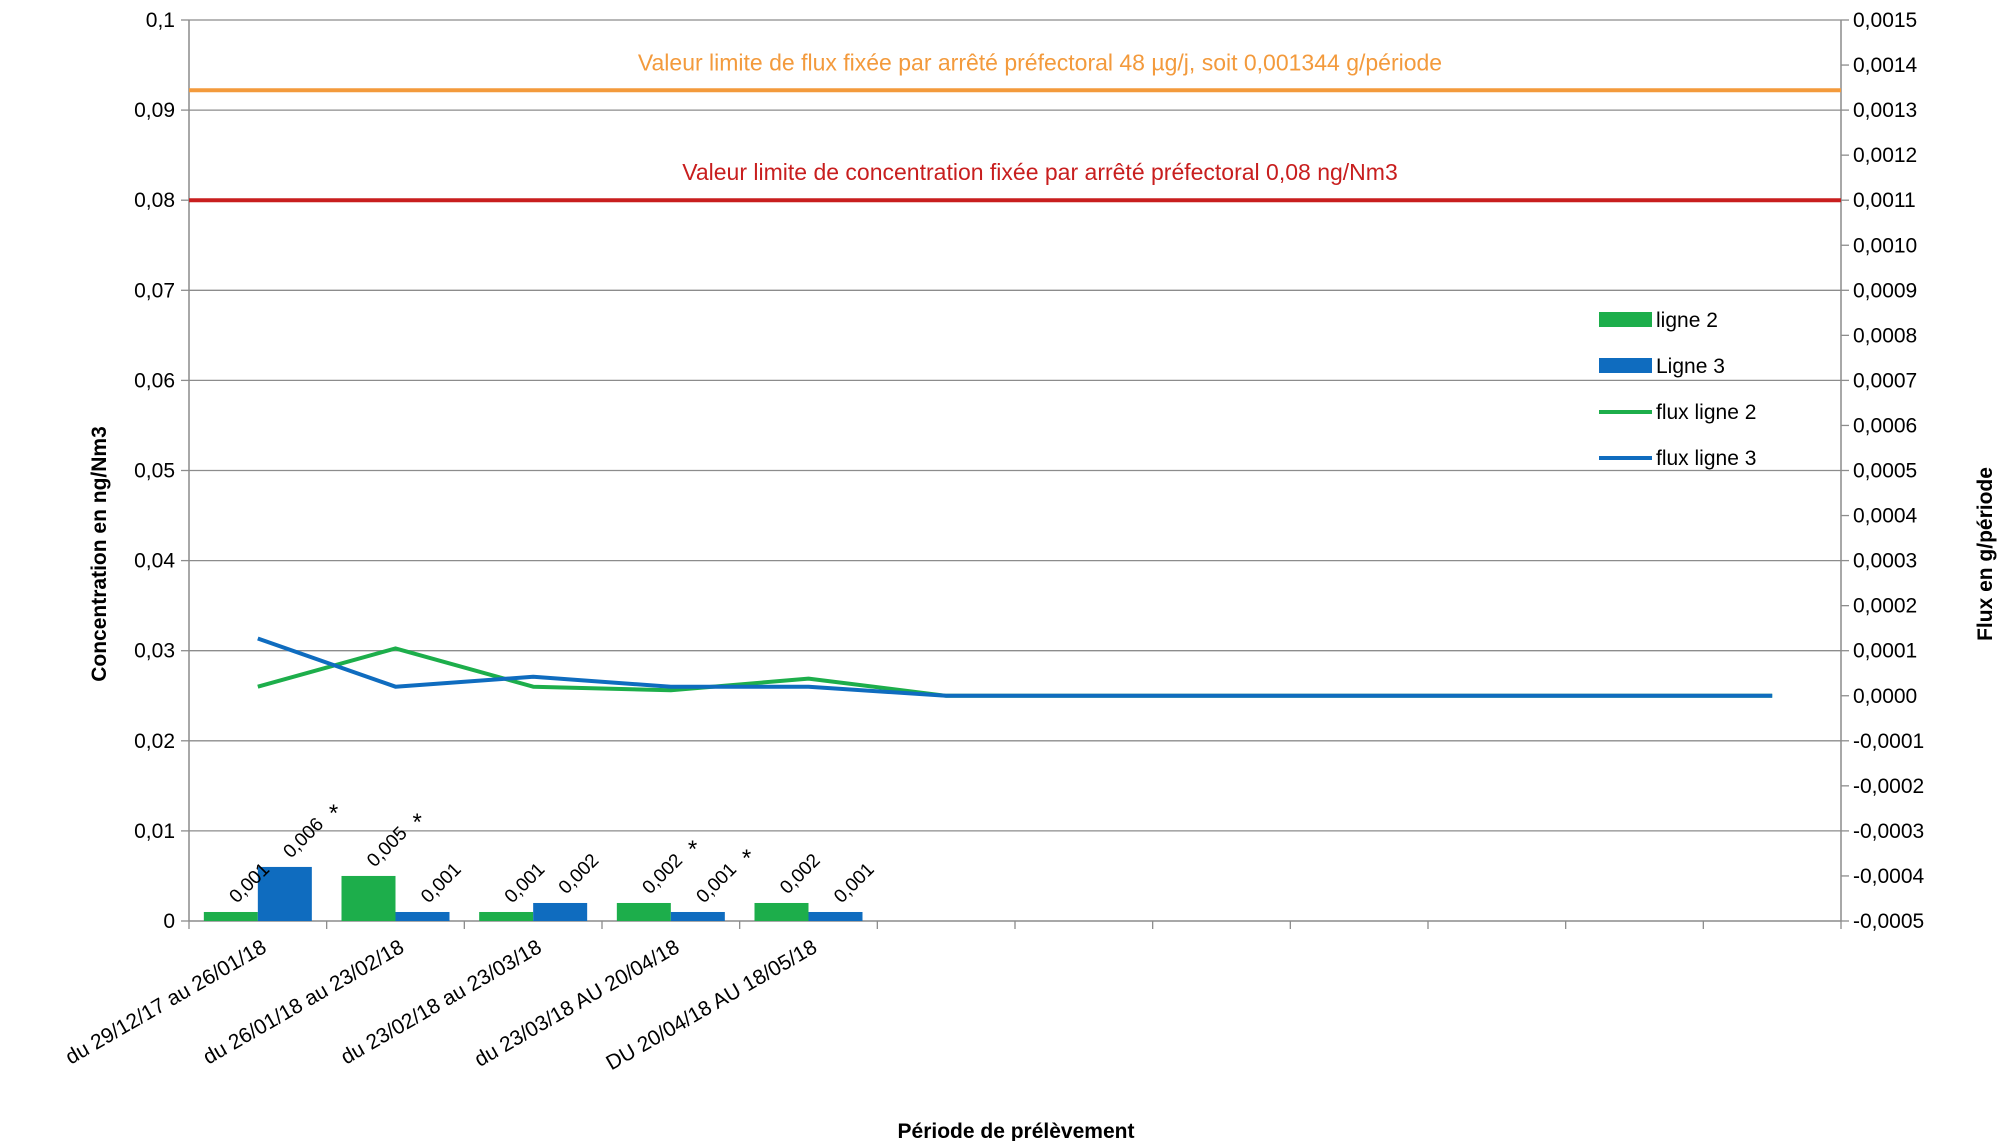  I want to click on right-tick-label: 0,0005, so click(1885, 471).